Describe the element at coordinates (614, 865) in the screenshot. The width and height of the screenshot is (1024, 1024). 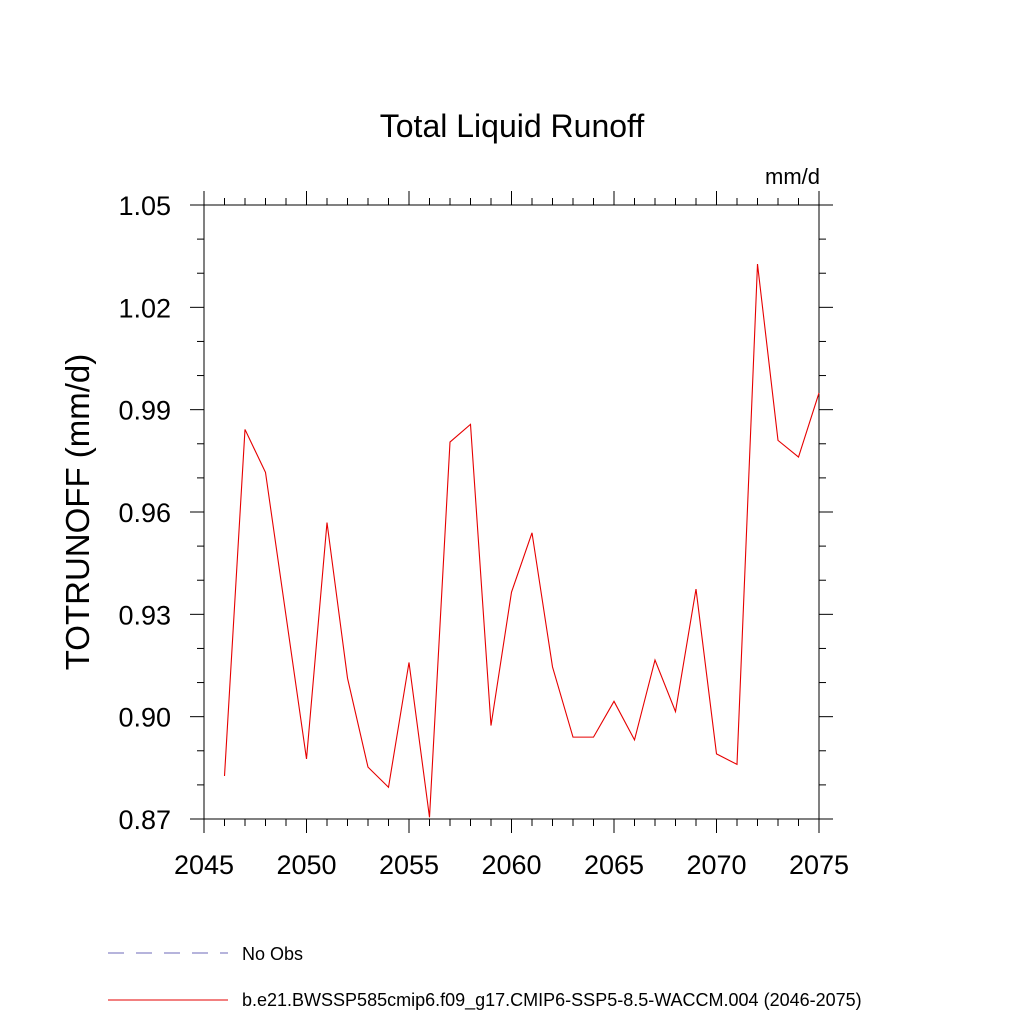
I see `x-tick-label: 2065` at that location.